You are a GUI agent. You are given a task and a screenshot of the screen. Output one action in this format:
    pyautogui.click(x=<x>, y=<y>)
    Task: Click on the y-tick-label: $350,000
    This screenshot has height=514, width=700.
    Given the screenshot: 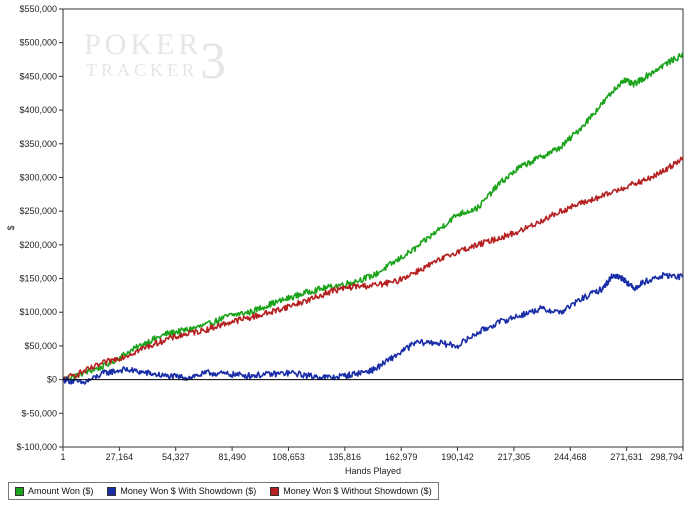 What is the action you would take?
    pyautogui.click(x=38, y=144)
    